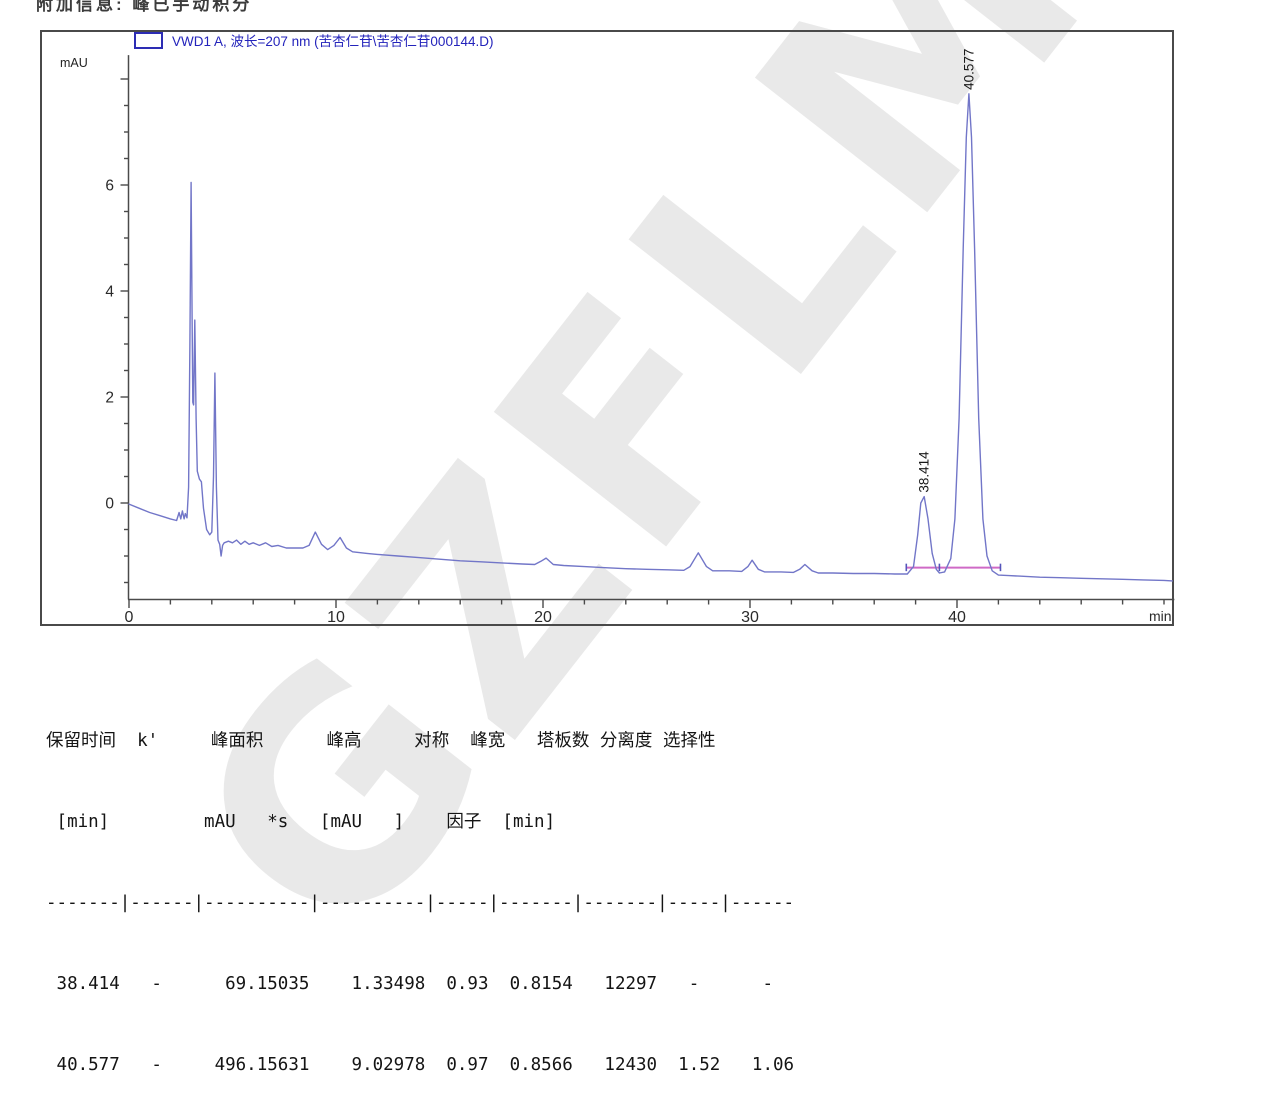 This screenshot has height=1106, width=1286. Describe the element at coordinates (924, 472) in the screenshot. I see `peak-label: 38.414` at that location.